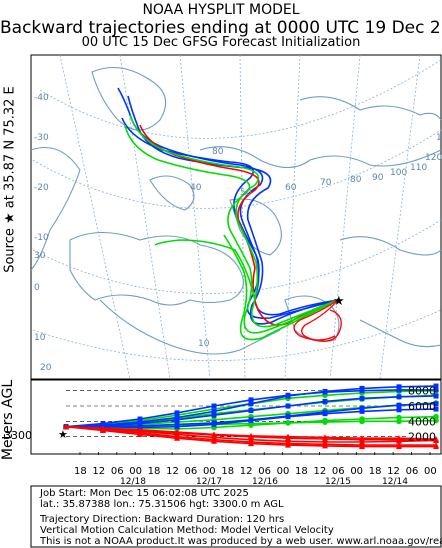 The height and width of the screenshot is (548, 442). What do you see at coordinates (221, 10) in the screenshot?
I see `model-title: NOAA HYSPLIT MODEL` at bounding box center [221, 10].